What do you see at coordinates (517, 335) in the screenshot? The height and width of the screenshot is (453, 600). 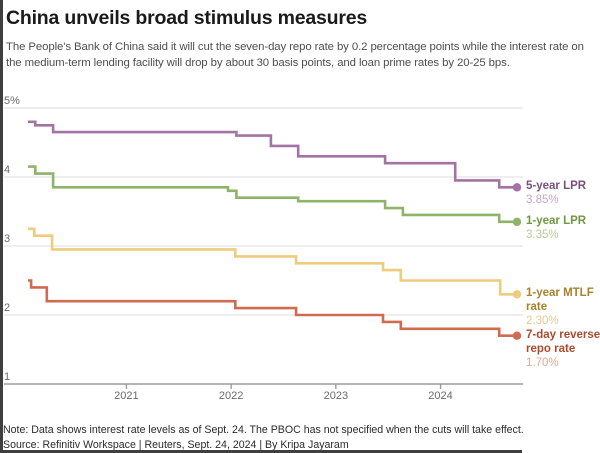 I see `7-day-reverse-repo-rate-end-dot` at bounding box center [517, 335].